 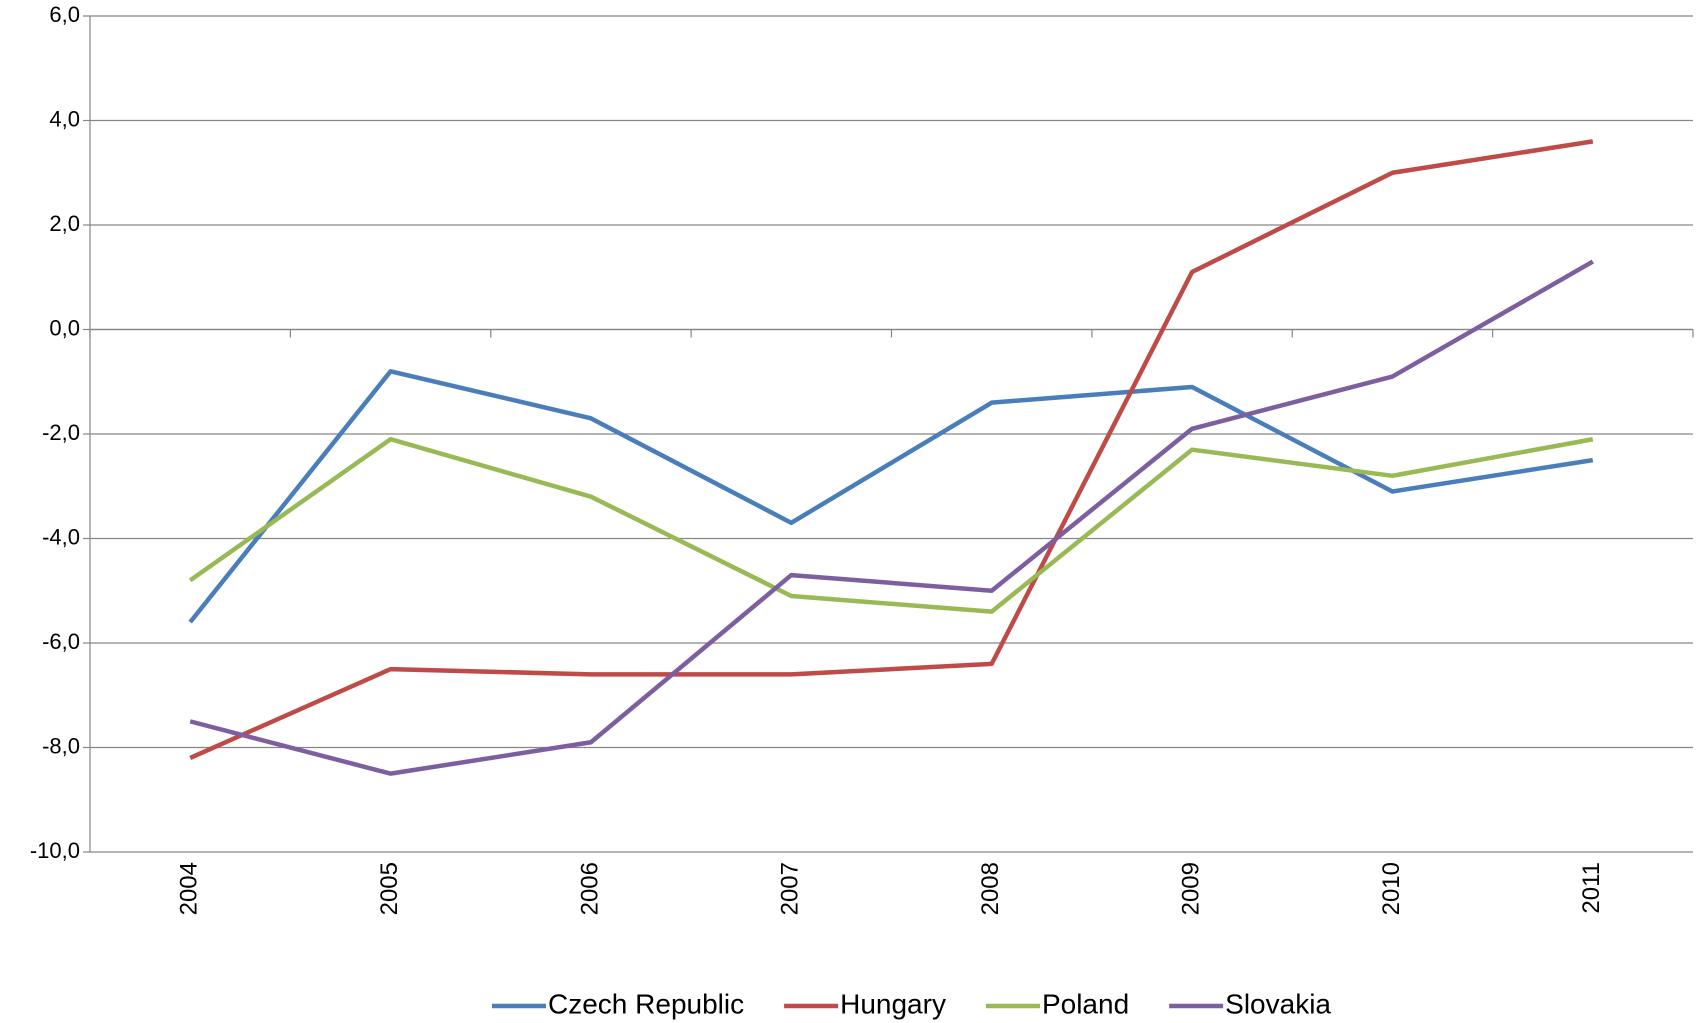 What do you see at coordinates (646, 1003) in the screenshot?
I see `legend-label: Czech Republic` at bounding box center [646, 1003].